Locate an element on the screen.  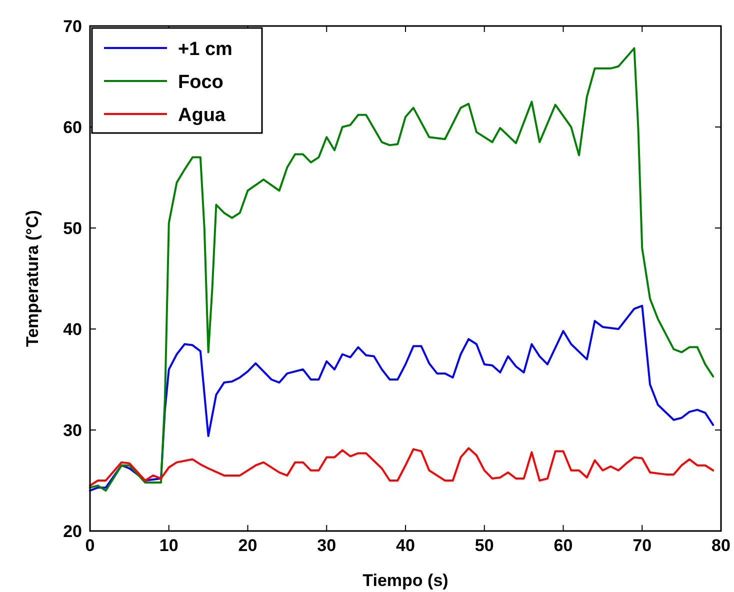
legend-label: +1 cm is located at coordinates (205, 49).